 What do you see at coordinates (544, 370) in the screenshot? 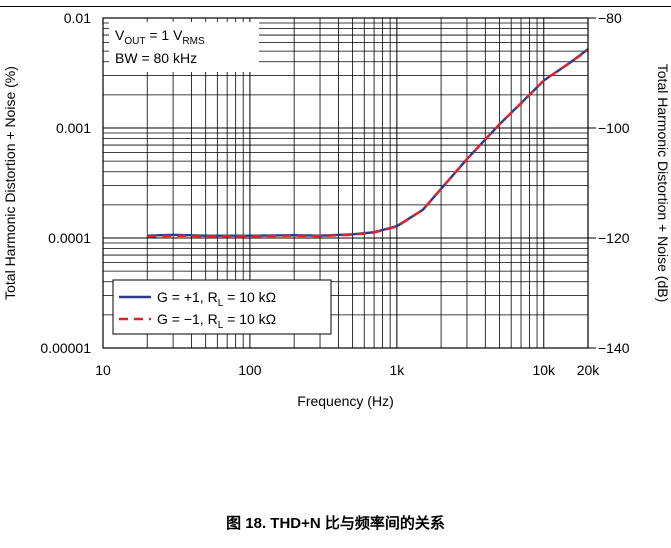
I see `x-tick-label: 10k` at bounding box center [544, 370].